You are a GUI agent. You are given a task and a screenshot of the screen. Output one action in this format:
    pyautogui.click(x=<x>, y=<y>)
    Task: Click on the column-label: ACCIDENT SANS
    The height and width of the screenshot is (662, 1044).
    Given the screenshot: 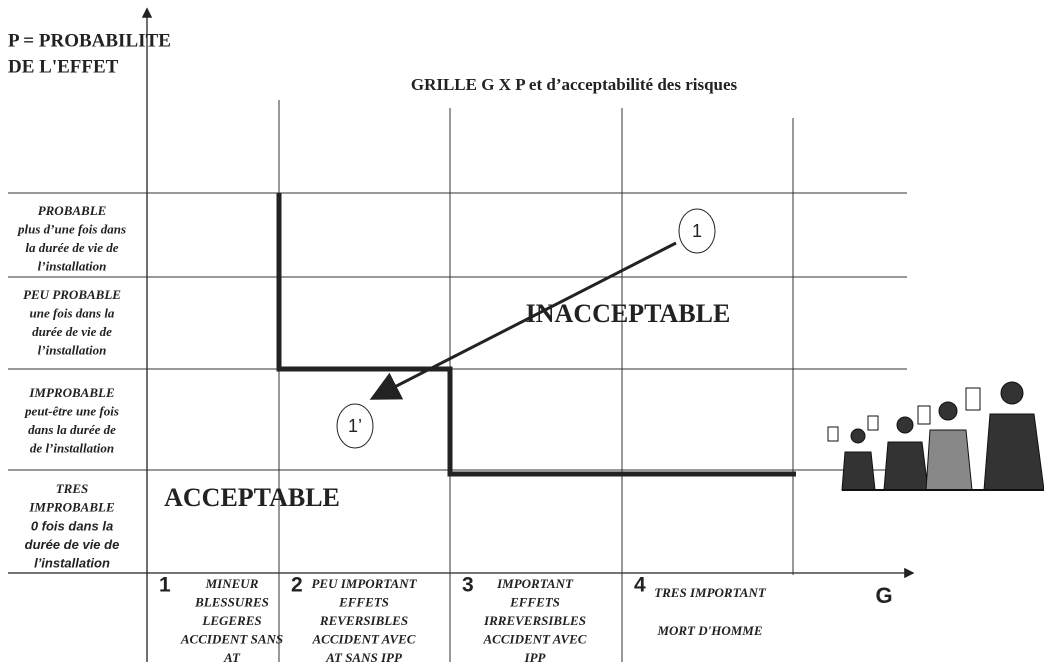 What is the action you would take?
    pyautogui.click(x=231, y=638)
    